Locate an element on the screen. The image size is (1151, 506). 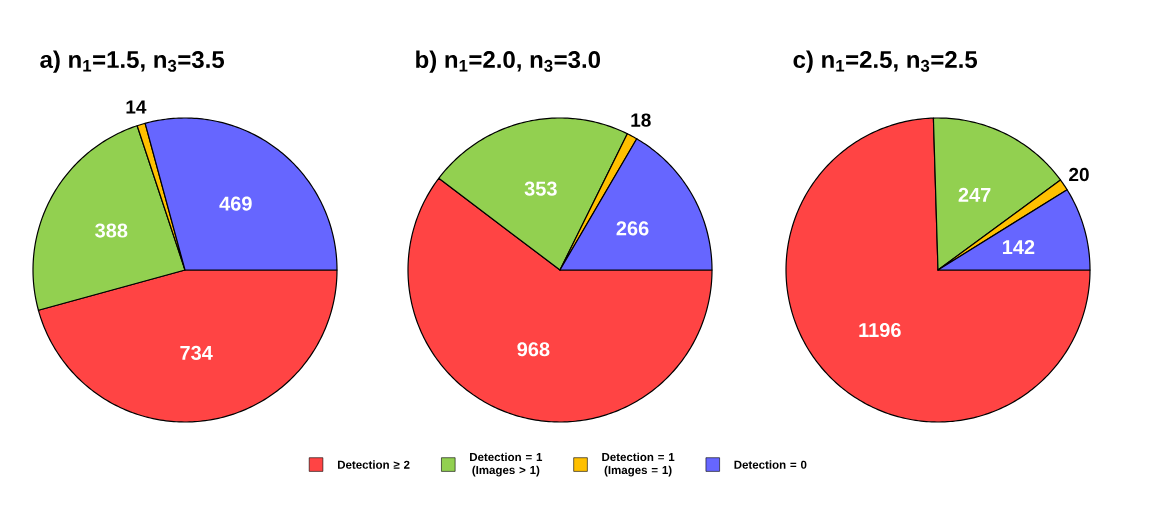
legend-label: Detection = 1 (Images > 1) is located at coordinates (506, 464).